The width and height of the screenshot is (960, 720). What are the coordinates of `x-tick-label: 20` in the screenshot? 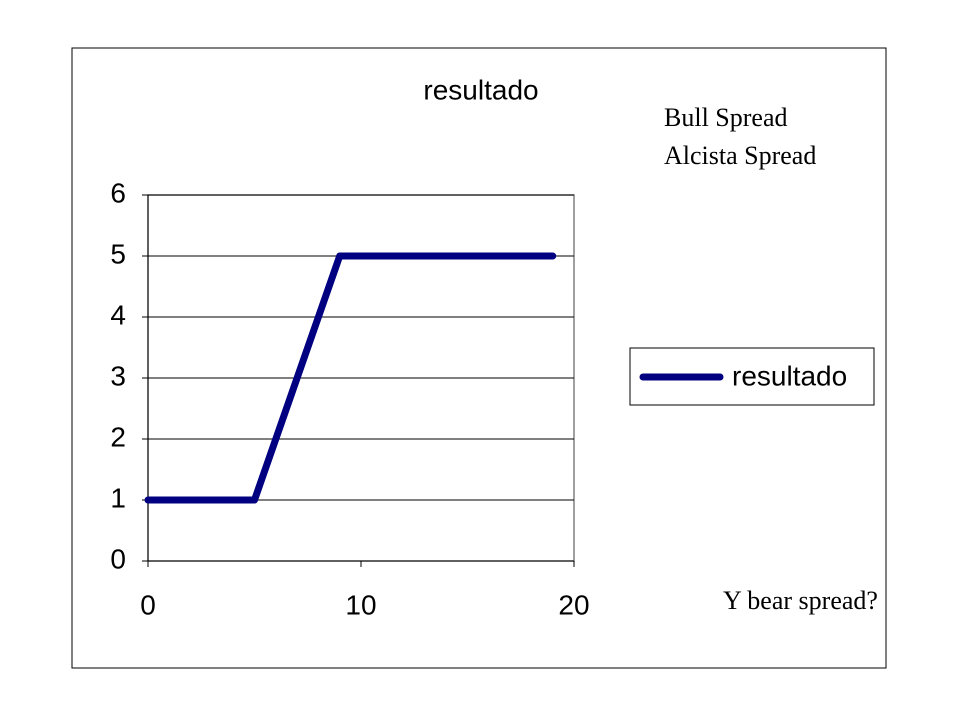 It's located at (573, 604).